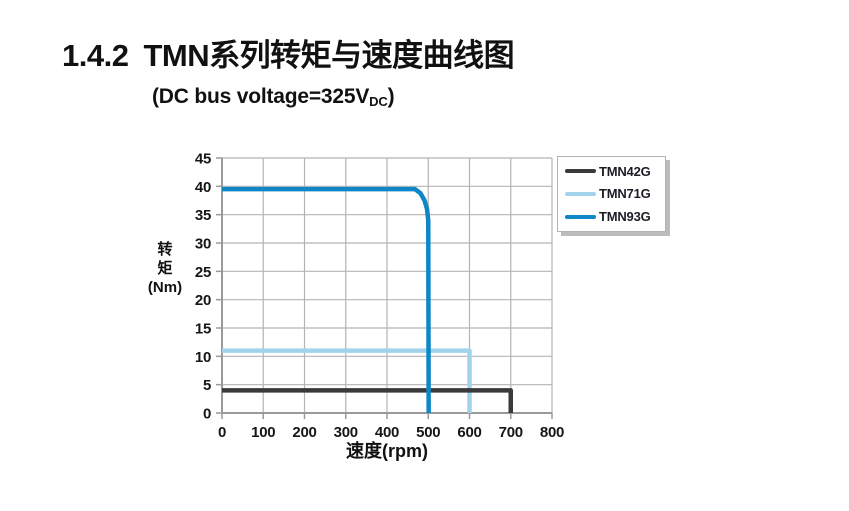 The image size is (849, 511). What do you see at coordinates (203, 272) in the screenshot?
I see `y-tick-label: 25` at bounding box center [203, 272].